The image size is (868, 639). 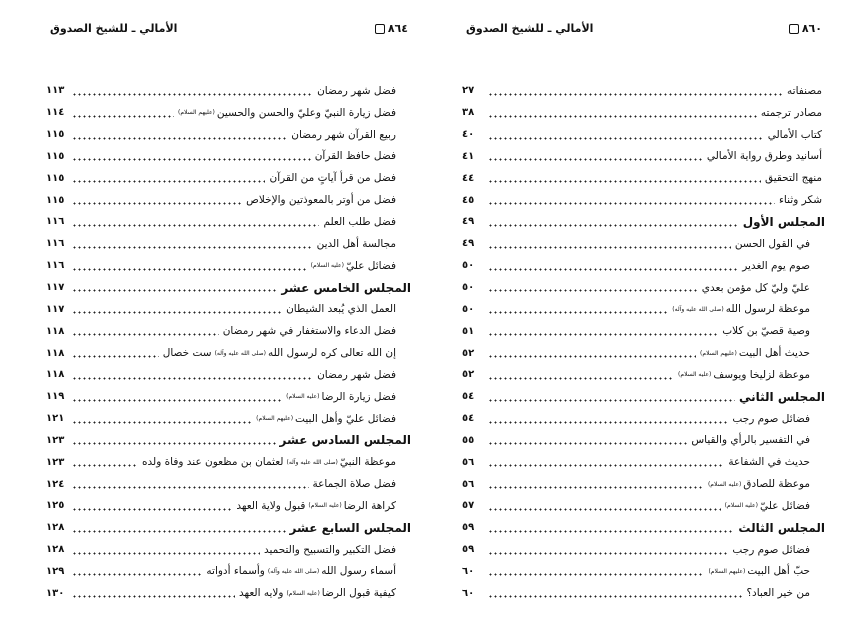 What do you see at coordinates (468, 266) in the screenshot?
I see `entry-page-number: ٥٠` at bounding box center [468, 266].